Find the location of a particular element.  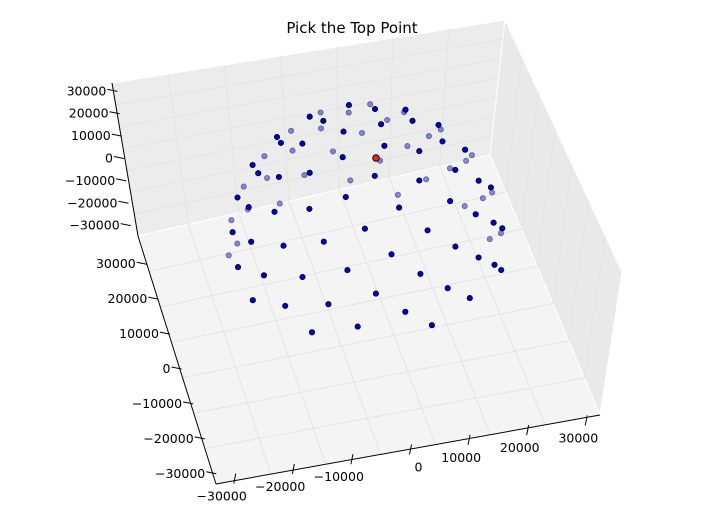

front-axis-tick is located at coordinates (153, 298).